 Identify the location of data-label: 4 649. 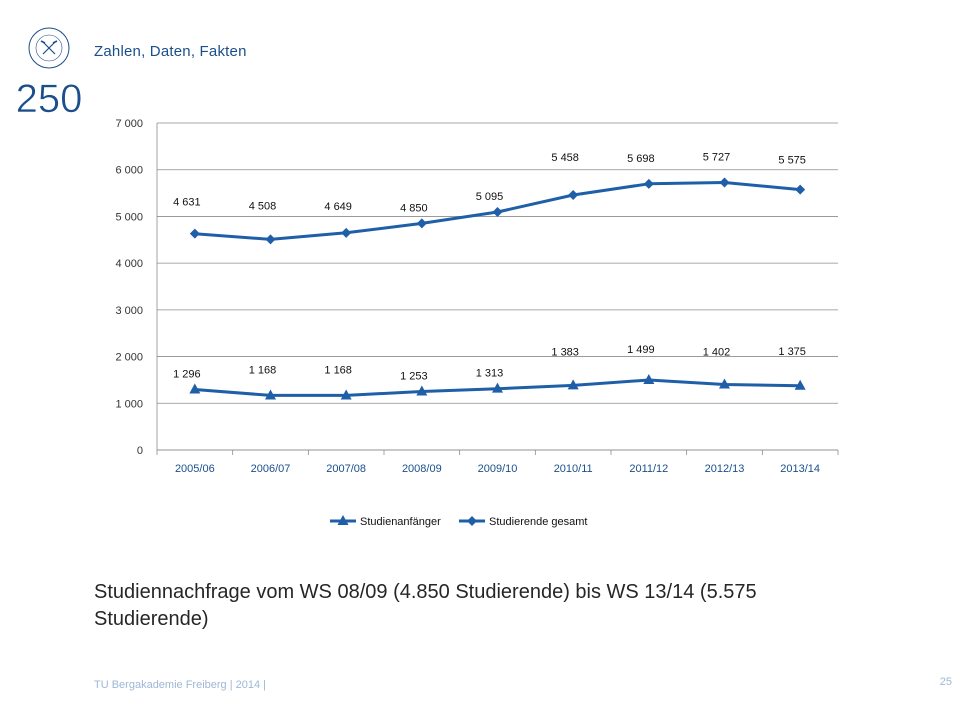
(338, 207).